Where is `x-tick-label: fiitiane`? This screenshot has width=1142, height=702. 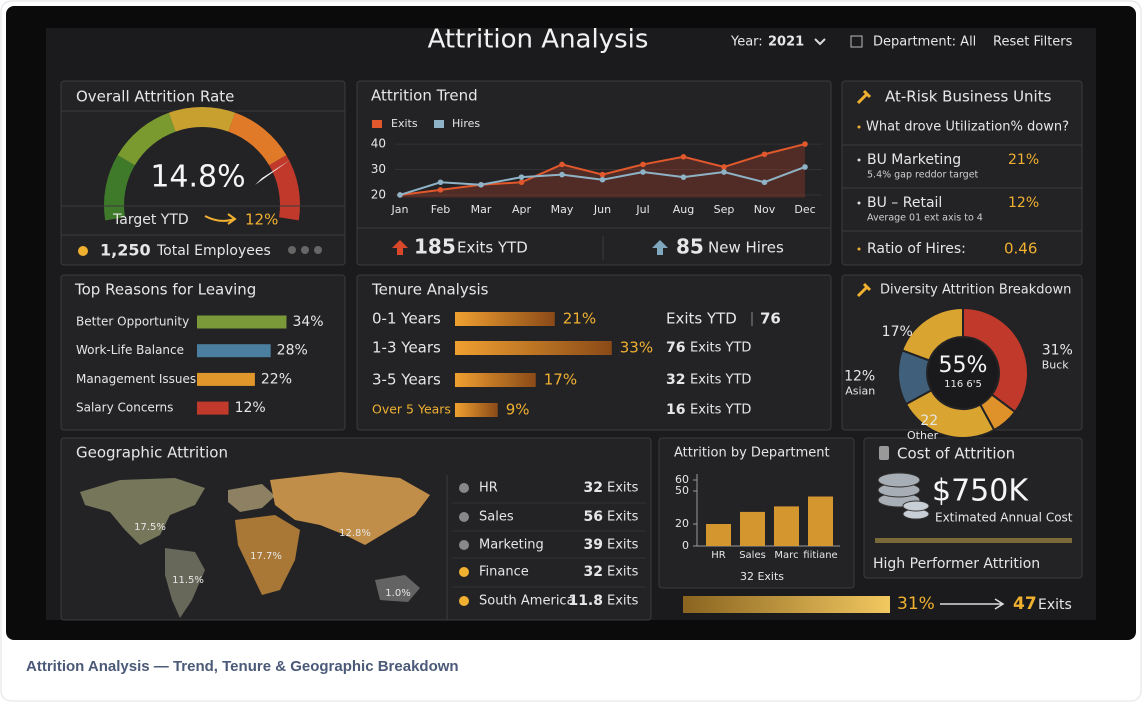 x-tick-label: fiitiane is located at coordinates (820, 555).